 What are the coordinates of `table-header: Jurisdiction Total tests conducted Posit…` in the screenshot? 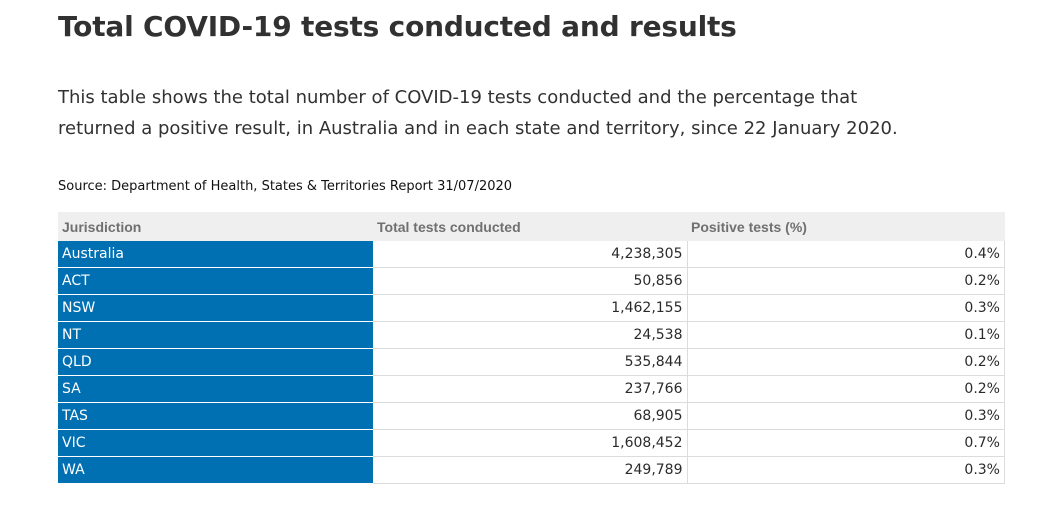 It's located at (531, 226).